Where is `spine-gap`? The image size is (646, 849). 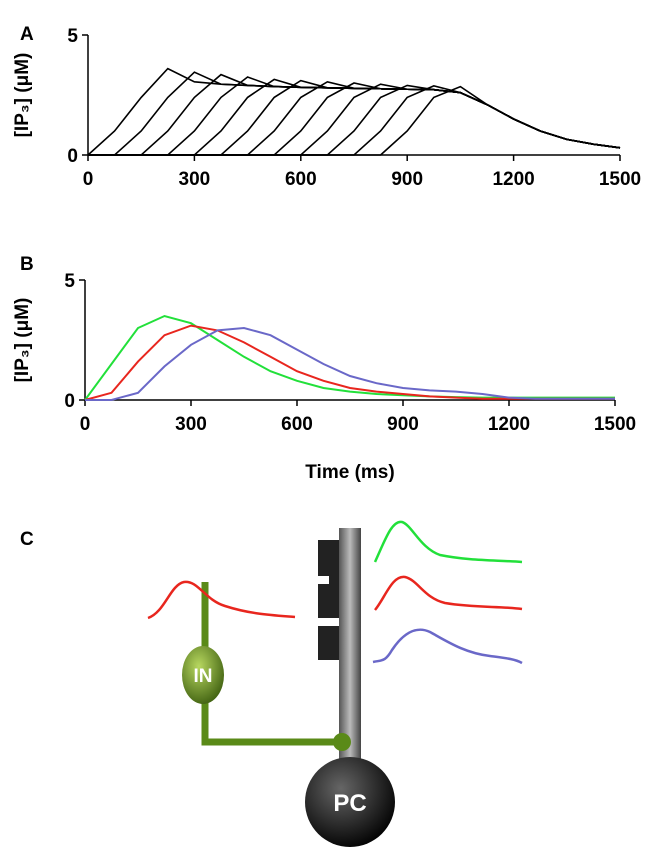 spine-gap is located at coordinates (334, 580).